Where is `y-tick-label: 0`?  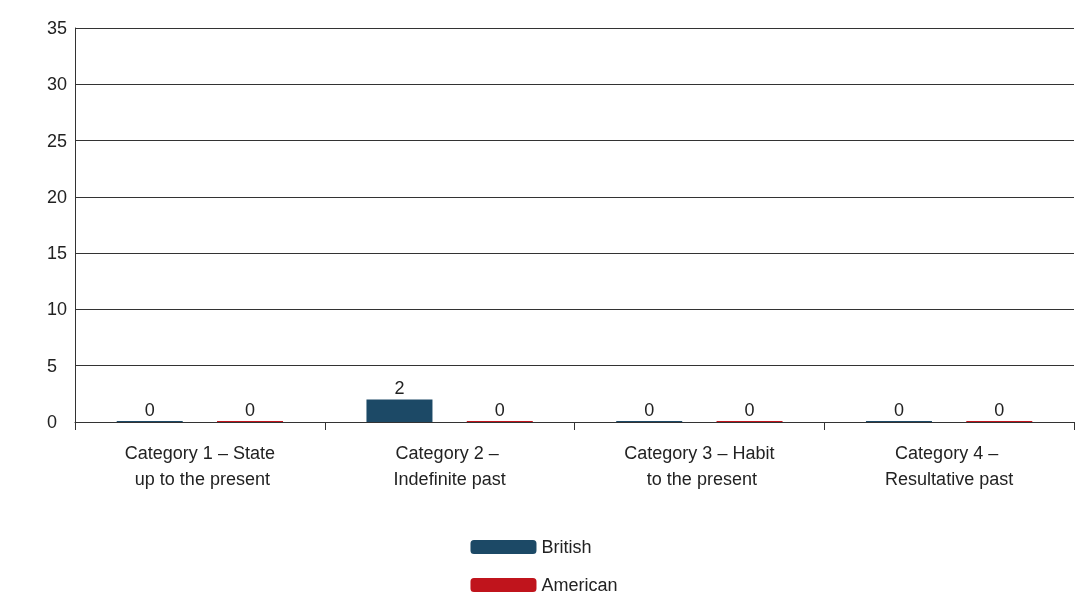
y-tick-label: 0 is located at coordinates (52, 422).